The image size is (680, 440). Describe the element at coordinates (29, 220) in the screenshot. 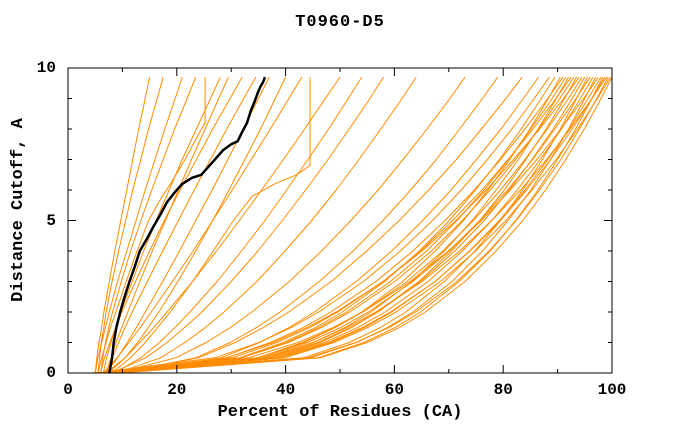

I see `y-tick-labels: 0 5 10` at that location.